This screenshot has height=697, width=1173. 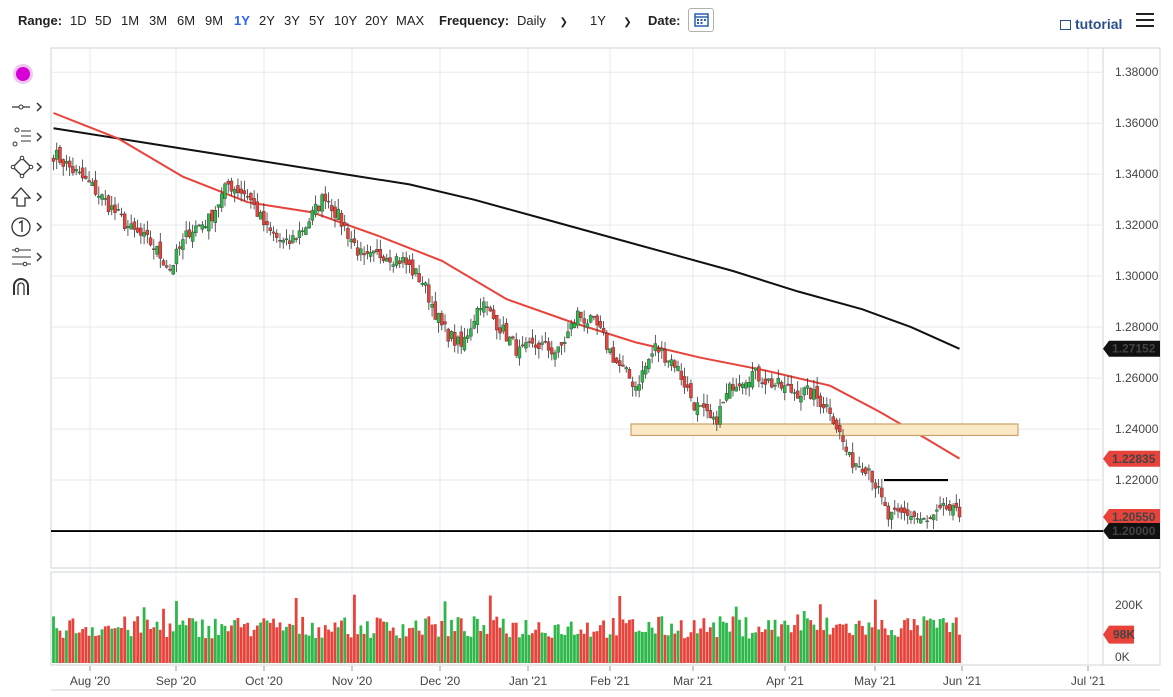 What do you see at coordinates (26, 227) in the screenshot?
I see `annotation-number-button` at bounding box center [26, 227].